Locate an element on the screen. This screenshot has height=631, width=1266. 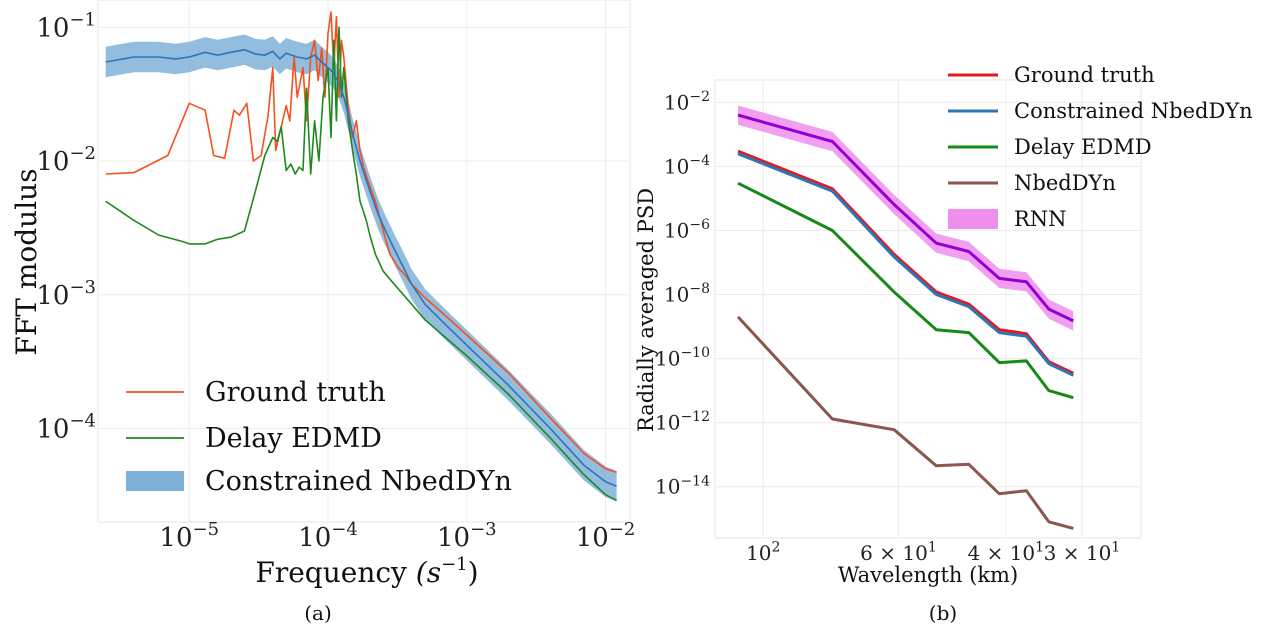
y-axis-label-b: Radially averaged PSD is located at coordinates (646, 310).